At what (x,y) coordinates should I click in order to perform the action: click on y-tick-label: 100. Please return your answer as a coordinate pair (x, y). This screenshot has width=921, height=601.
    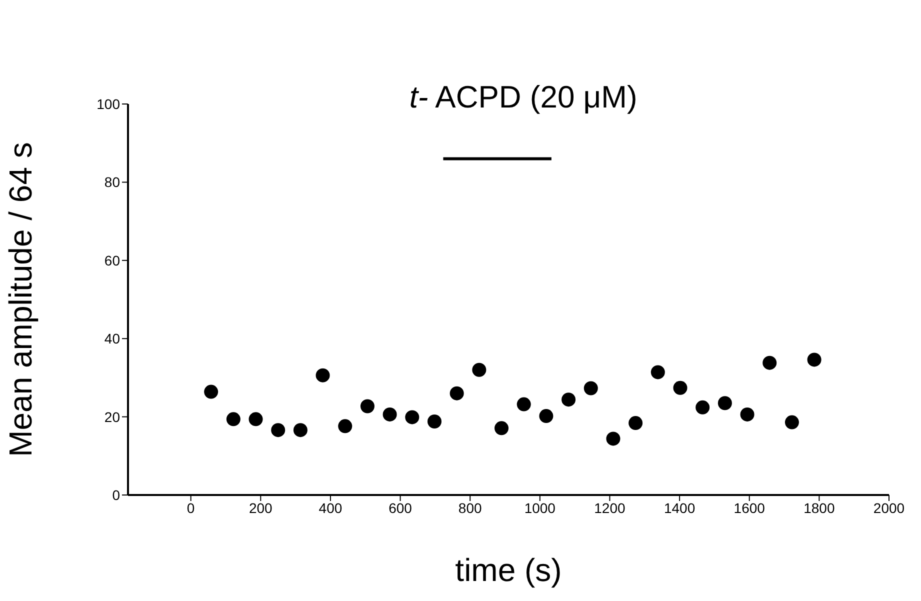
    Looking at the image, I should click on (108, 104).